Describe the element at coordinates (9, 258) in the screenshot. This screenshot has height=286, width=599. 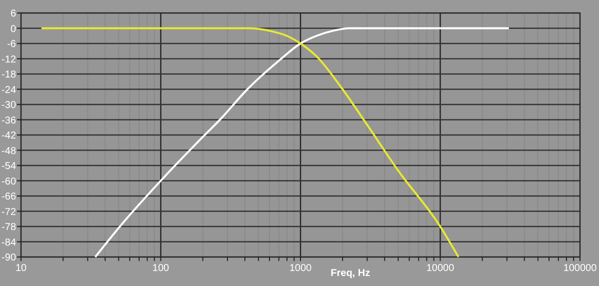
I see `y-tick-label: -90` at that location.